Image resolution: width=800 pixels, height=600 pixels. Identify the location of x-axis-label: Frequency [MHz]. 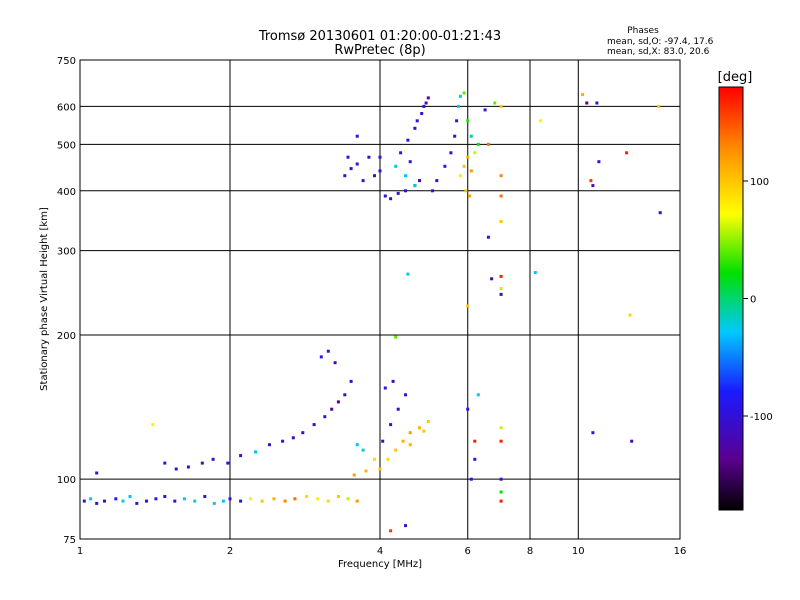
(380, 564).